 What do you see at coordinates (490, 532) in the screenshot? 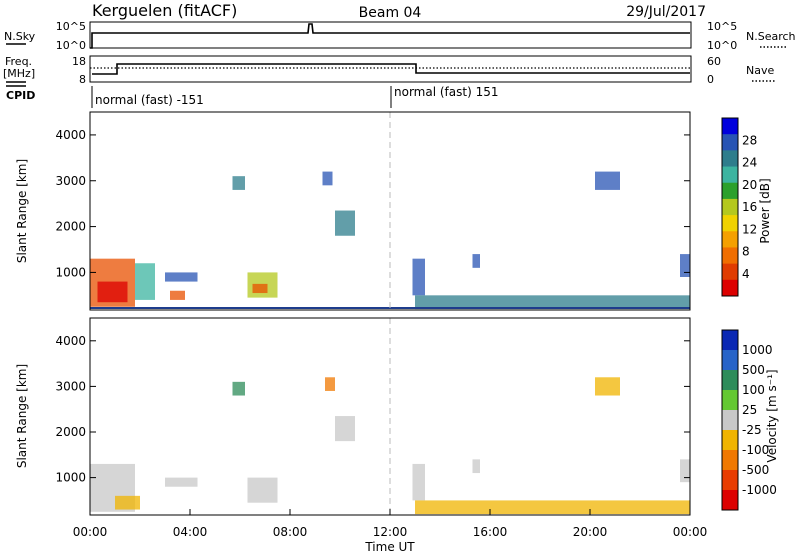
I see `x-tick-label: 16:00` at bounding box center [490, 532].